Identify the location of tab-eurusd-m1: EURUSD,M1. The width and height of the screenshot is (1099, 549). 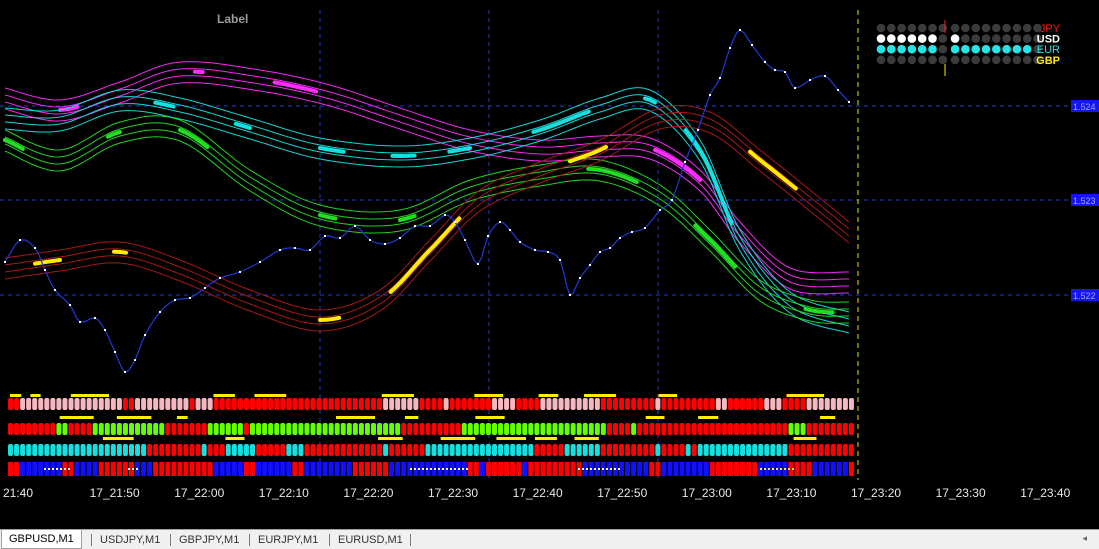
(370, 540).